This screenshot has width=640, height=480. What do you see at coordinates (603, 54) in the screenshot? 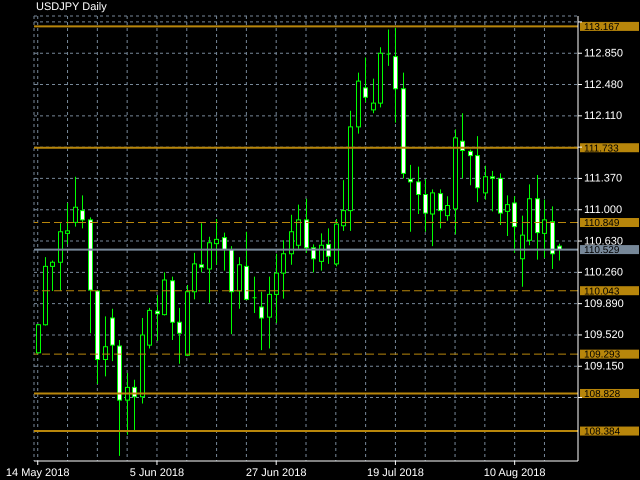
I see `y-tick-label: 112.850` at bounding box center [603, 54].